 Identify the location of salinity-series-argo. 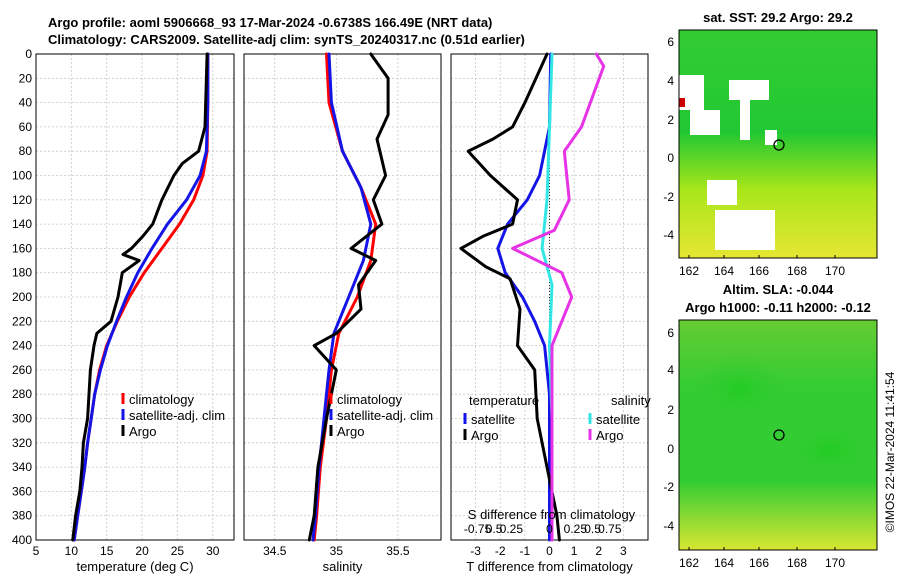
(348, 297).